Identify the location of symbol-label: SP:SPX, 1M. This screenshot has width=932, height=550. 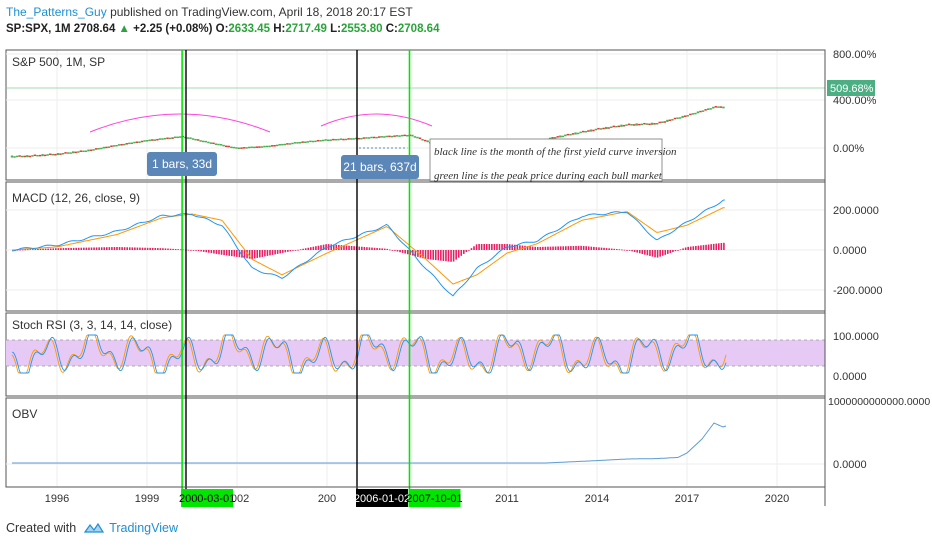
(38, 29).